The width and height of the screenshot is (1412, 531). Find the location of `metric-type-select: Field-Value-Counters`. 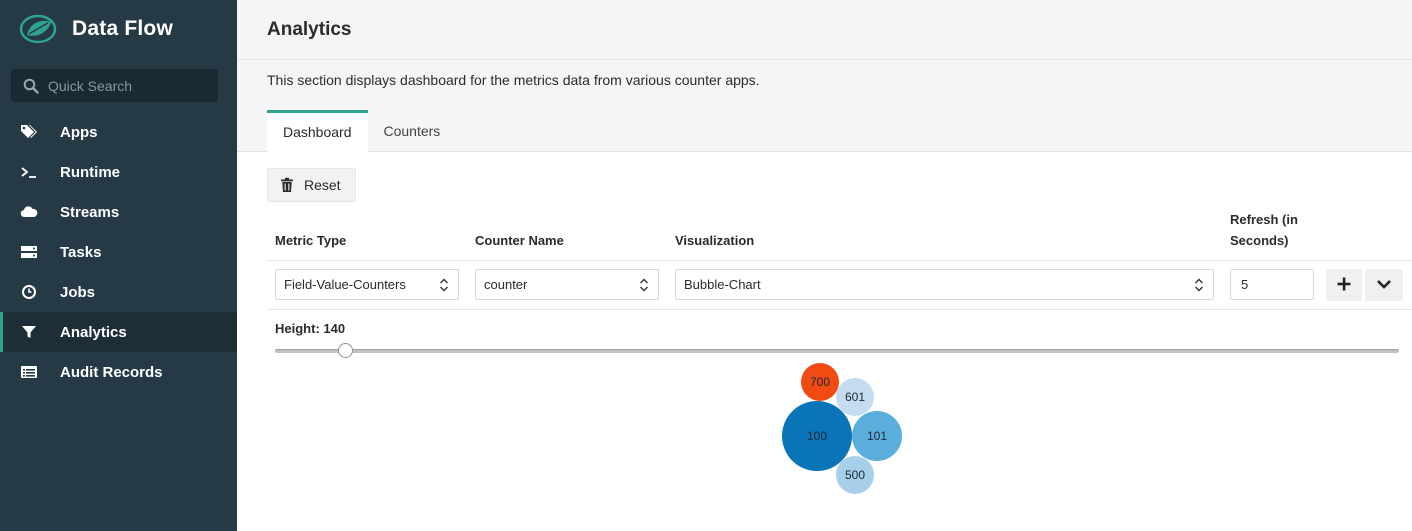

metric-type-select: Field-Value-Counters is located at coordinates (367, 284).